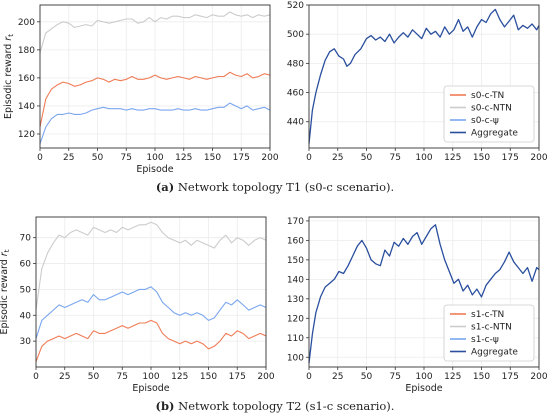 The width and height of the screenshot is (550, 417). I want to click on legend-label: s1-c-ψ, so click(485, 340).